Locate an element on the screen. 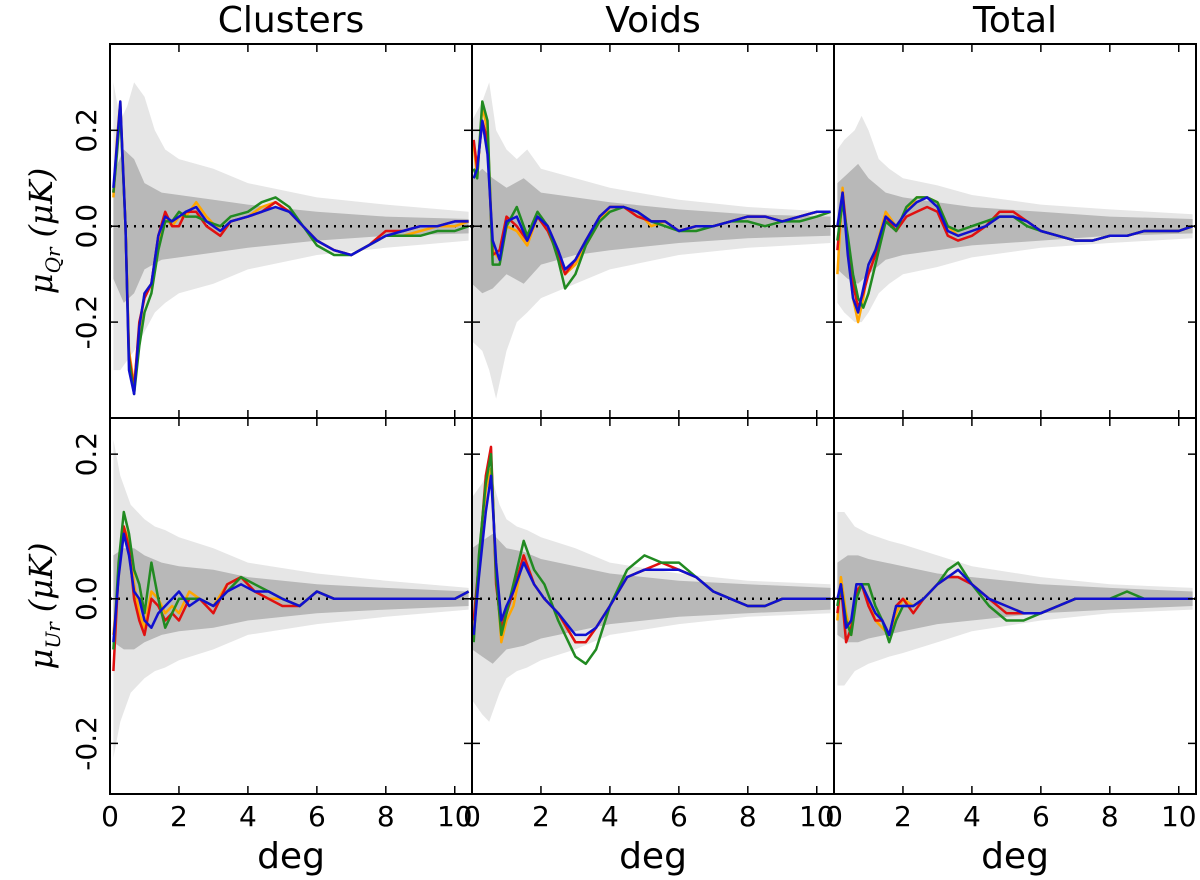 The height and width of the screenshot is (880, 1200). panel-frame is located at coordinates (1015, 606).